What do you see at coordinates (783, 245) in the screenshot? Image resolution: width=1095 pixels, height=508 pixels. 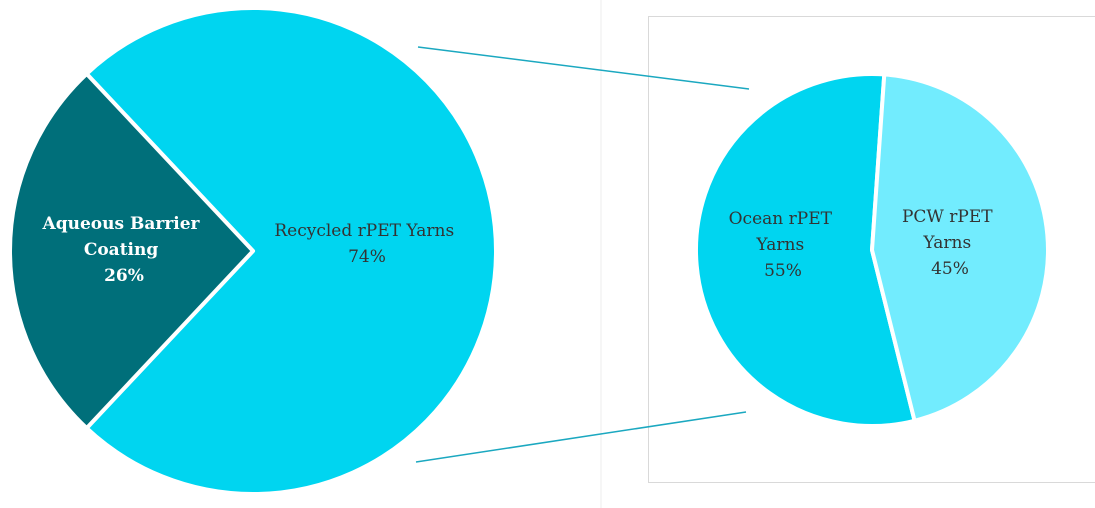 I see `slice-label-ocean-rpet-yarns: Ocean rPET Yarns 55%` at bounding box center [783, 245].